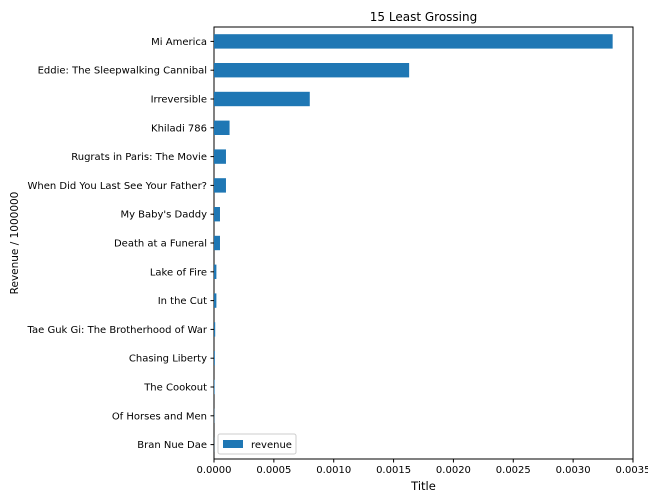 The height and width of the screenshot is (504, 648). Describe the element at coordinates (160, 244) in the screenshot. I see `category-label: Death at a Funeral` at that location.